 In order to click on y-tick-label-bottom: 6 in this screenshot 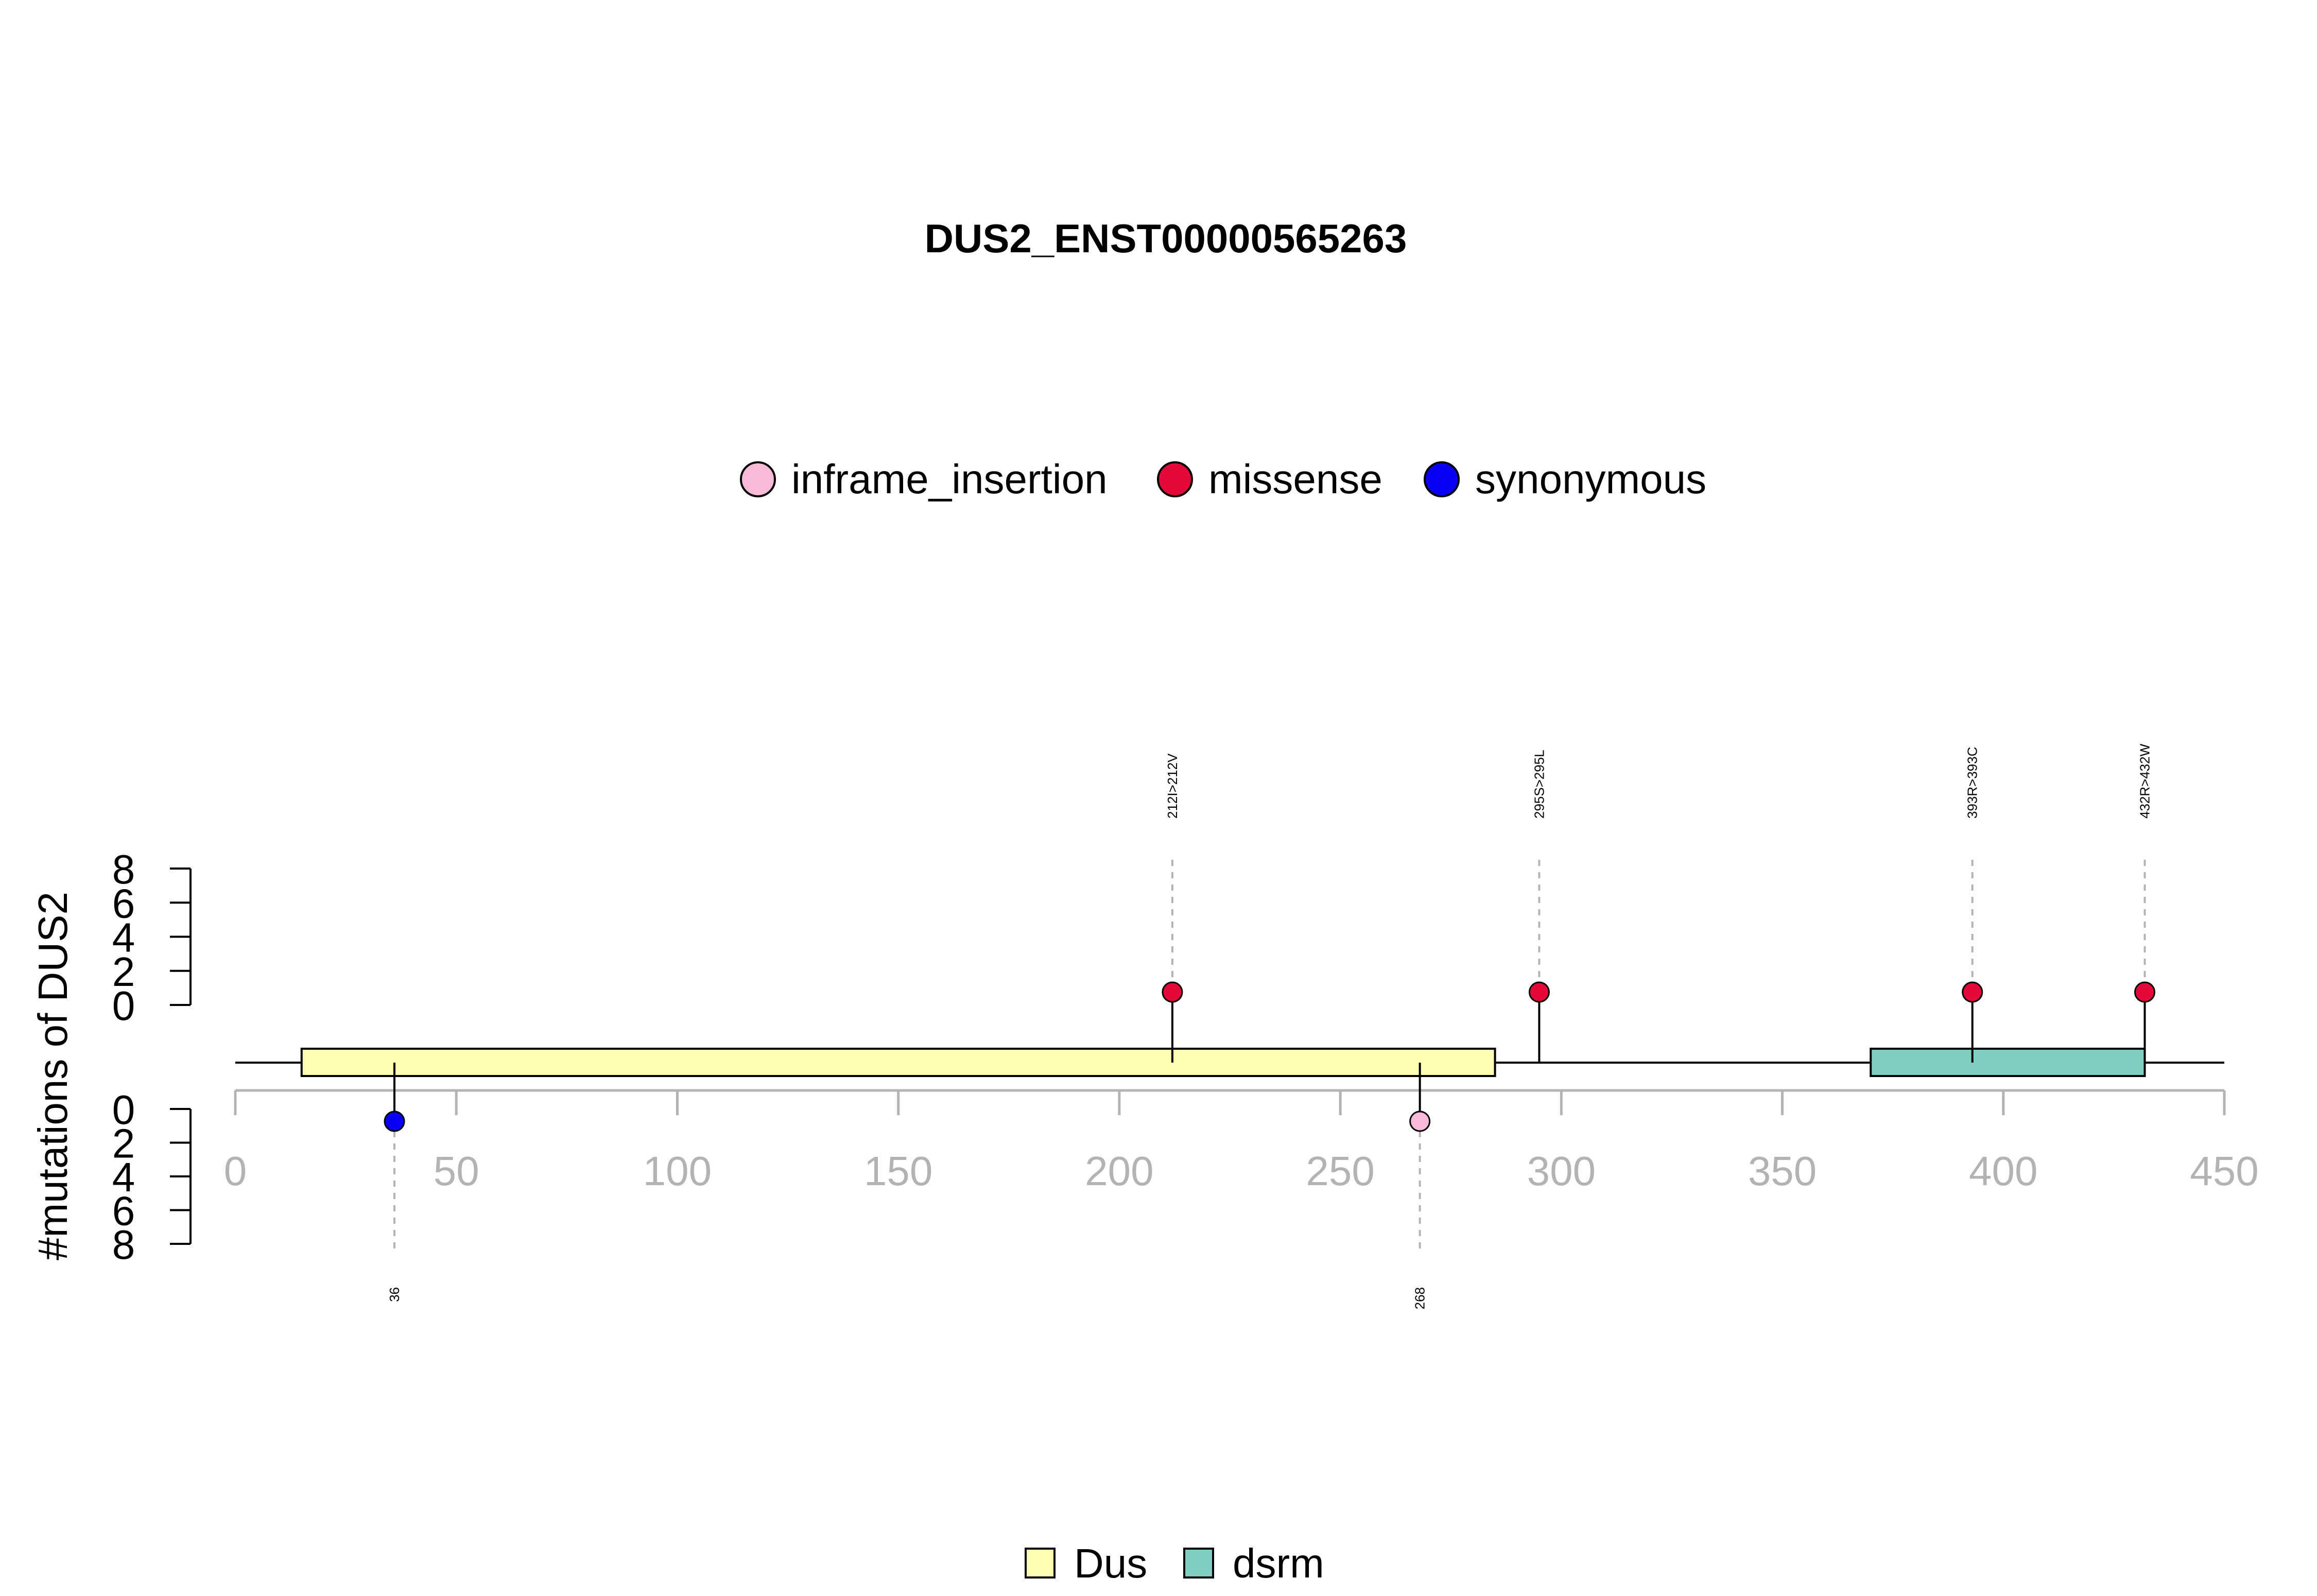, I will do `click(123, 1211)`.